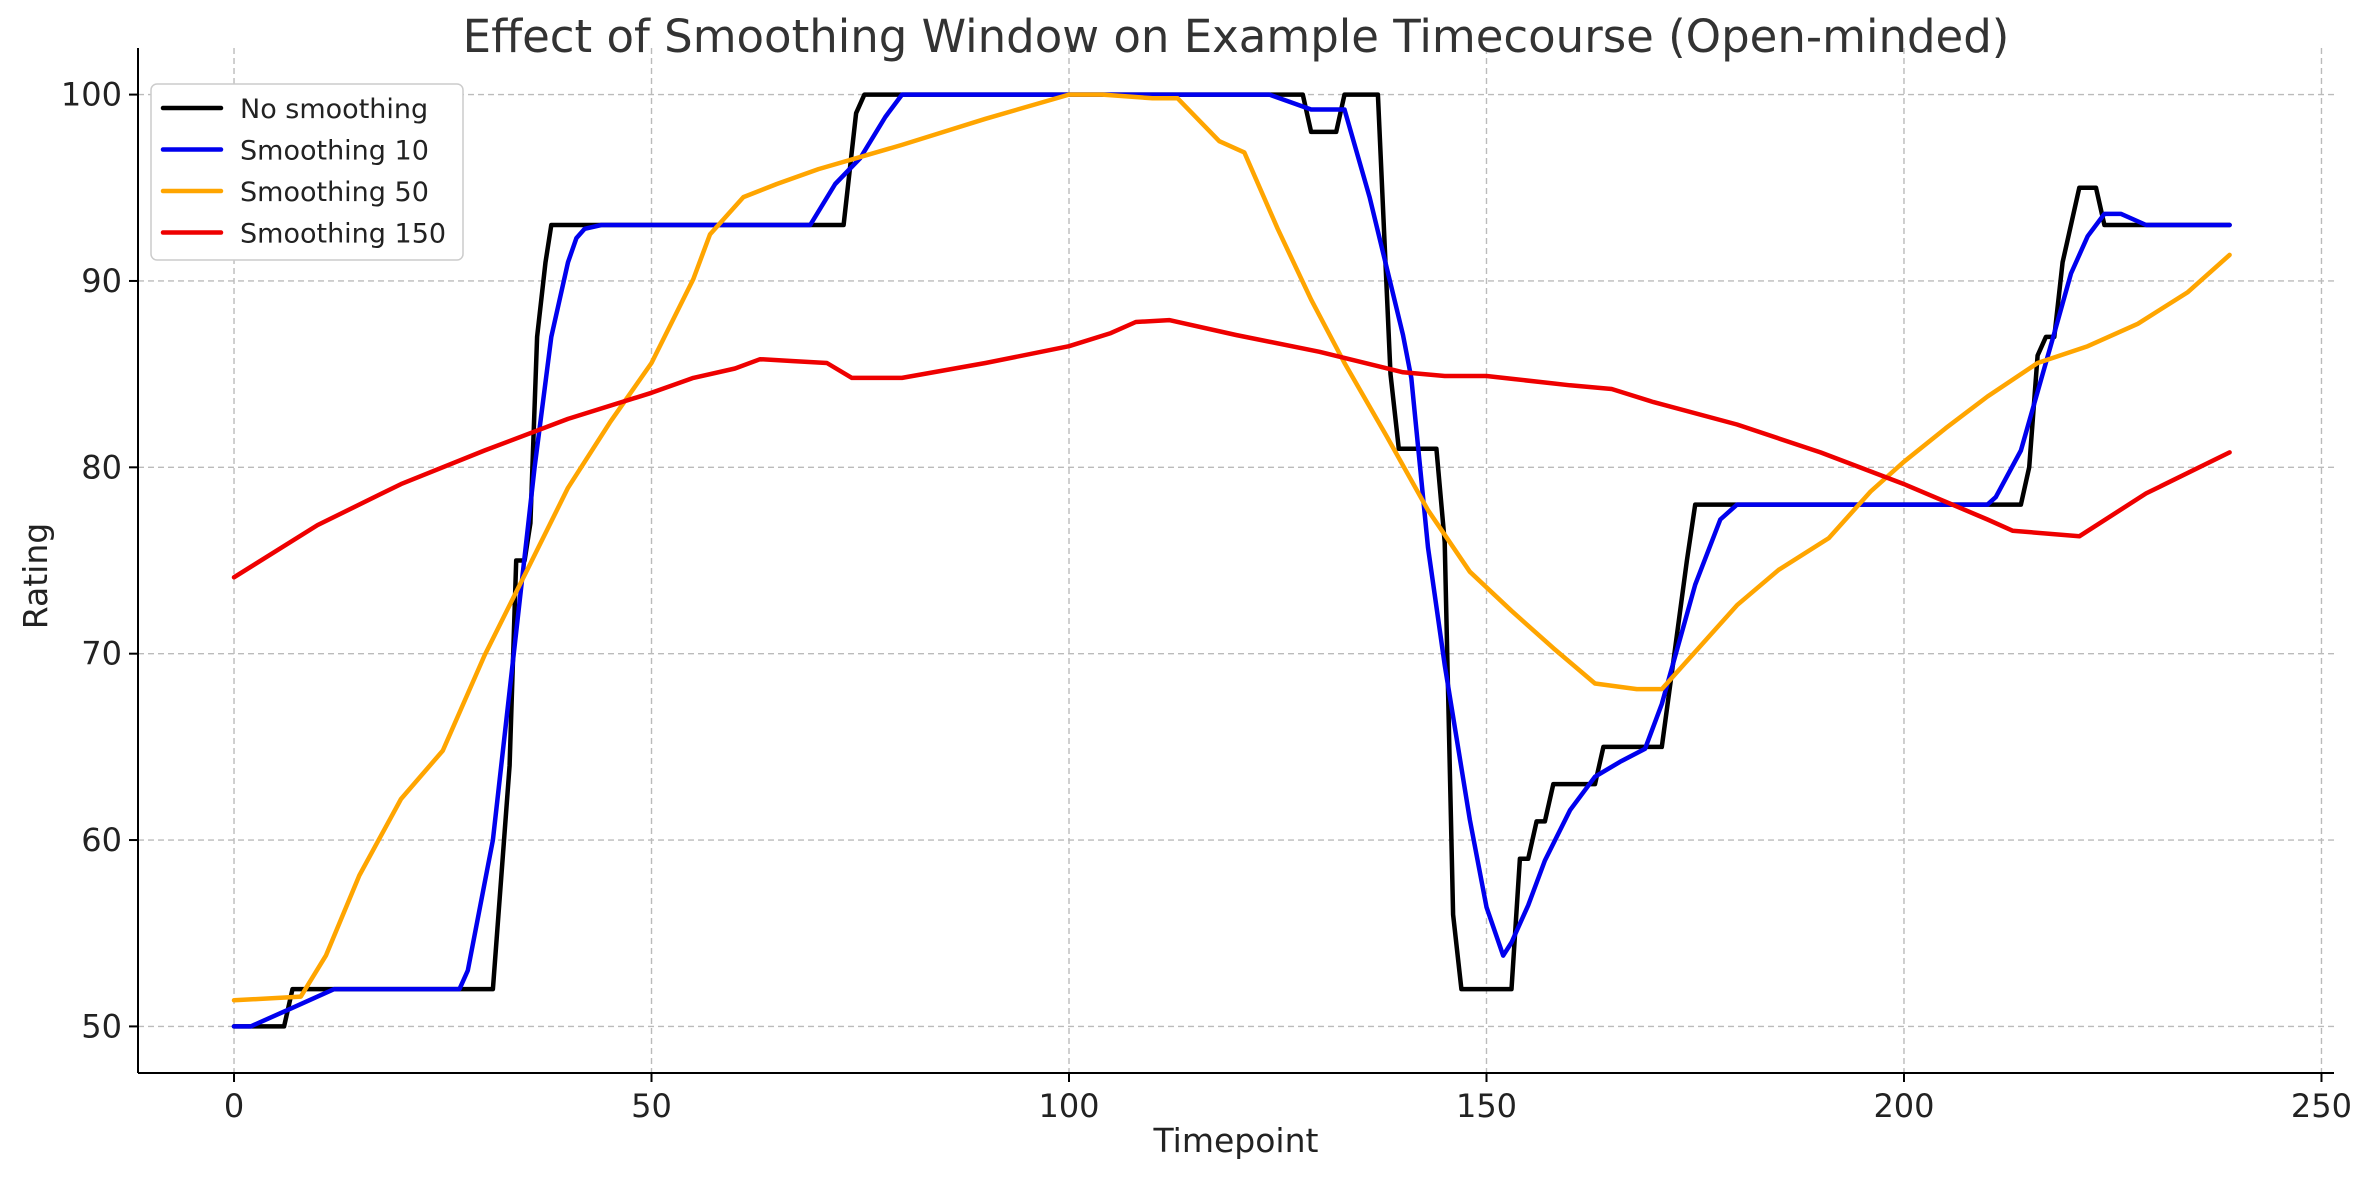 This screenshot has width=2378, height=1180. I want to click on legend-label-smoothing-50: Smoothing 50, so click(334, 192).